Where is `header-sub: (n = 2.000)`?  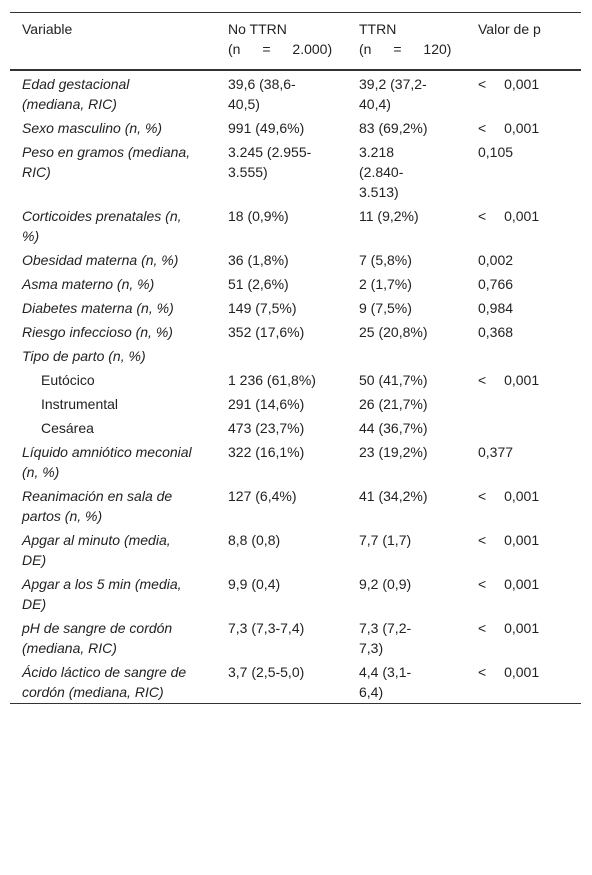
header-sub: (n = 2.000) is located at coordinates (280, 49).